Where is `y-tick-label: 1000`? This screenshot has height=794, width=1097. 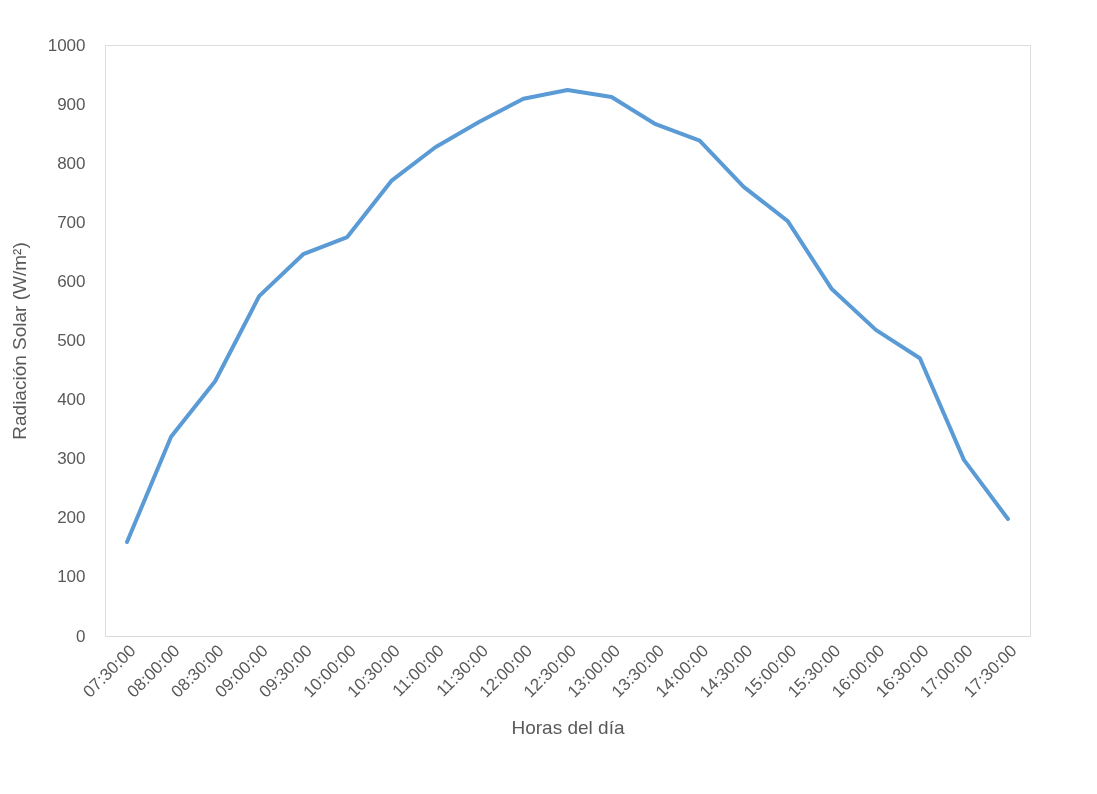 y-tick-label: 1000 is located at coordinates (66, 45).